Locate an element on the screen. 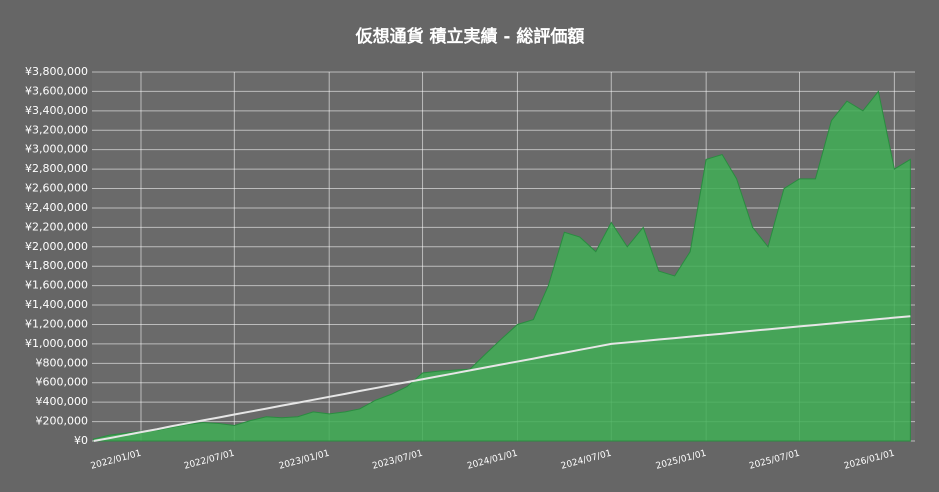 The image size is (939, 492). y-tick-label: ¥2,200,000 is located at coordinates (56, 226).